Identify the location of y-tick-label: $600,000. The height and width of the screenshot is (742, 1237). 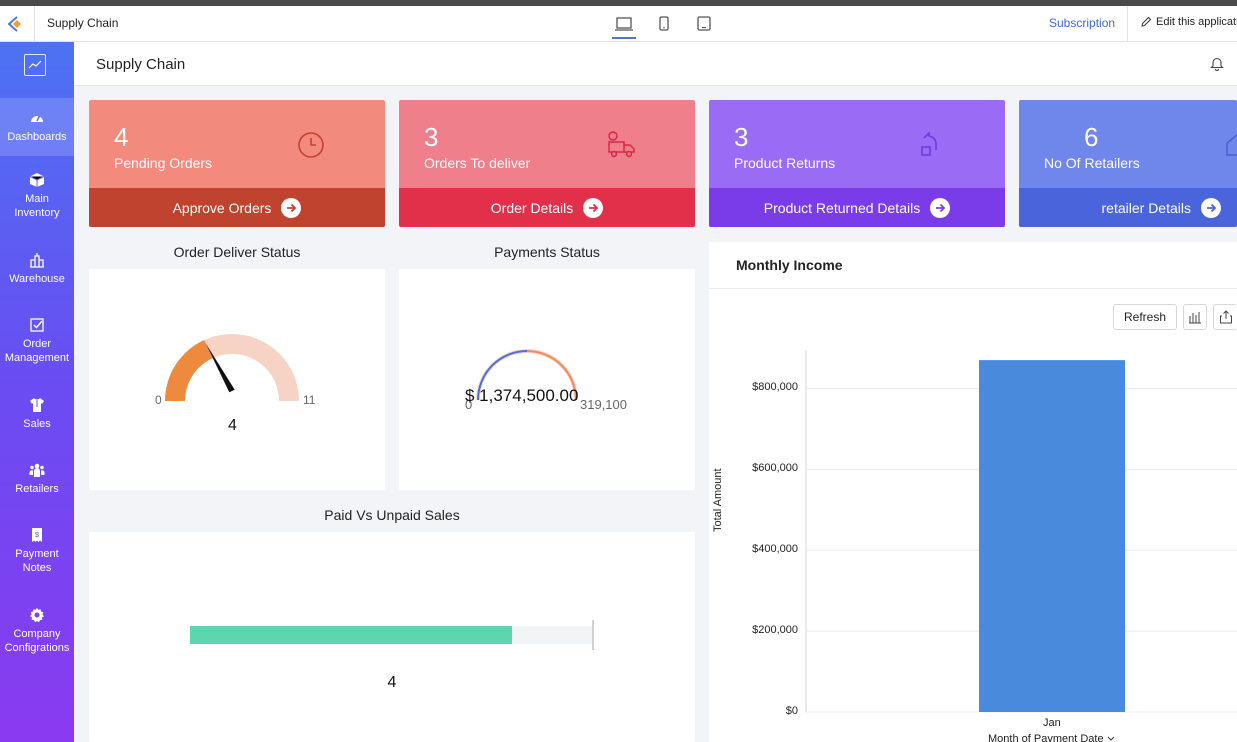
(775, 468).